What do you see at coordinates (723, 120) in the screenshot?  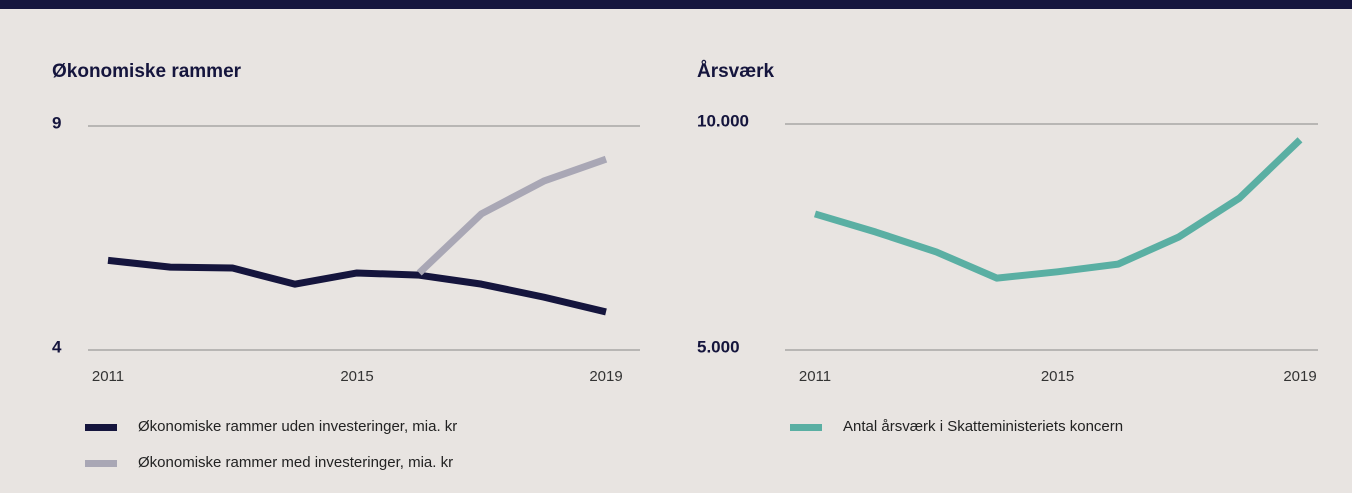 I see `y-tick-label: 10.000` at bounding box center [723, 120].